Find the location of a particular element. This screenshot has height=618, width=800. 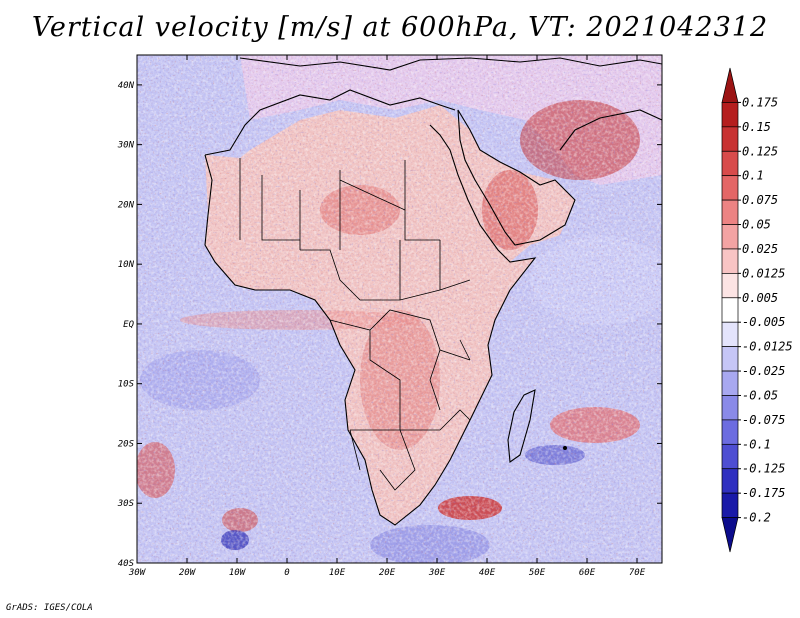

colorbar-label: 0.0125 is located at coordinates (763, 273).